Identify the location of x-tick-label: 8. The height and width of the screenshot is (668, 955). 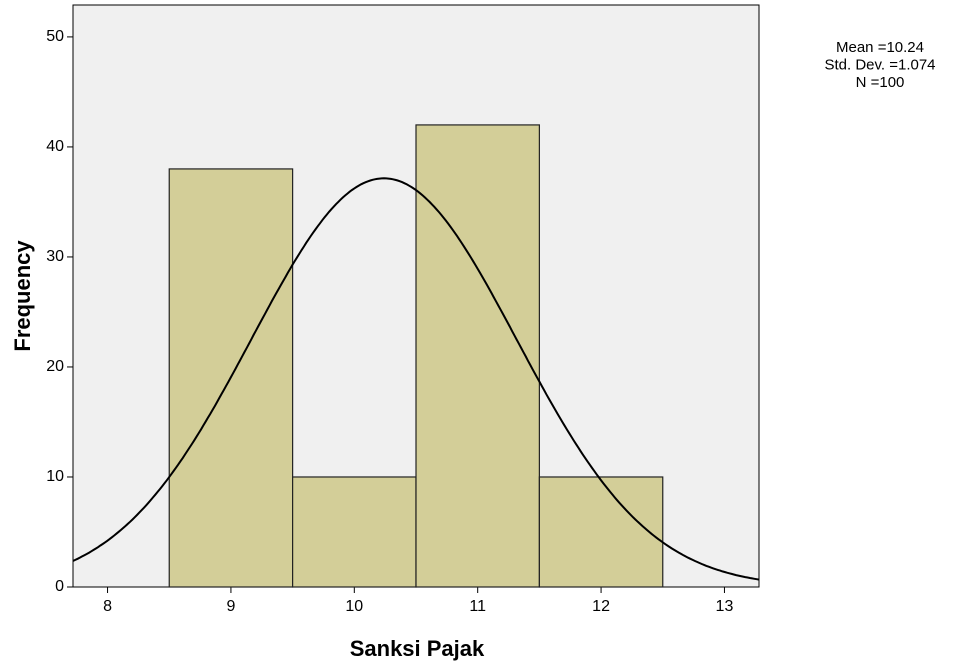
(107, 606).